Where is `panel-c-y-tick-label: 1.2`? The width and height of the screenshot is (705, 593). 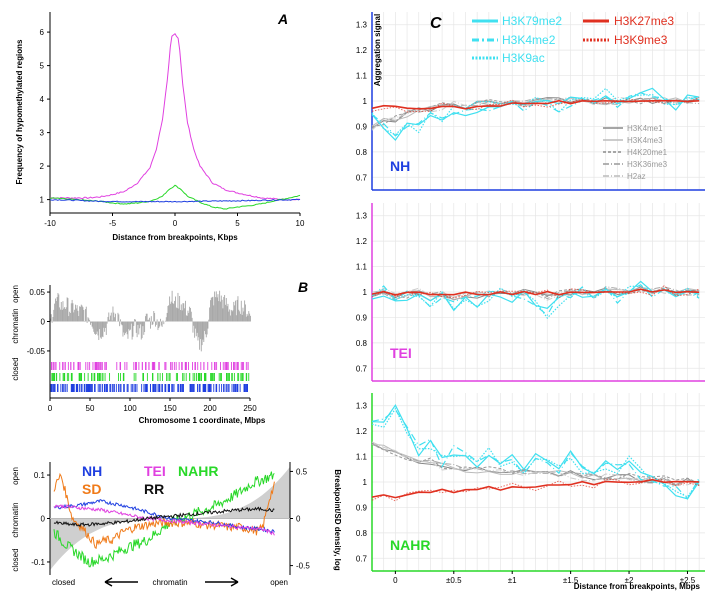 panel-c-y-tick-label: 1.2 is located at coordinates (362, 431).